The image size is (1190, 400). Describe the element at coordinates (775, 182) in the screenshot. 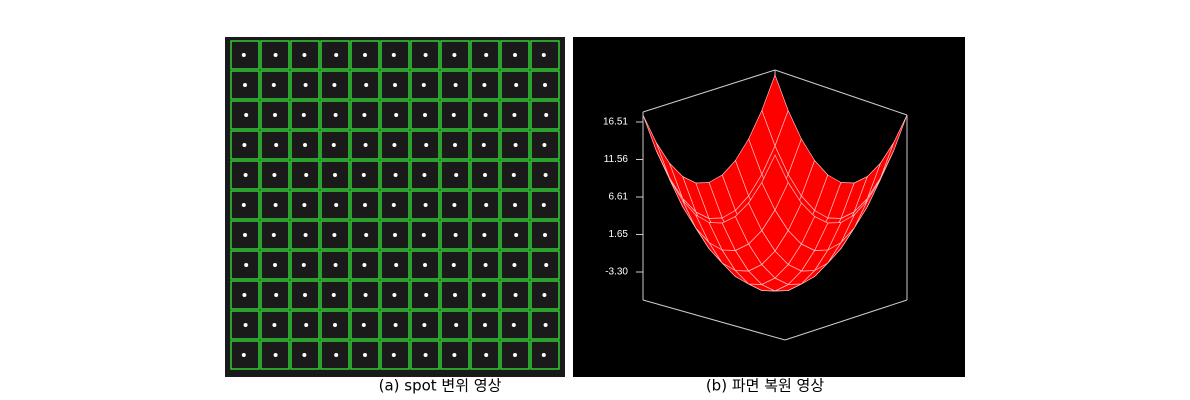

I see `surface-patch` at that location.